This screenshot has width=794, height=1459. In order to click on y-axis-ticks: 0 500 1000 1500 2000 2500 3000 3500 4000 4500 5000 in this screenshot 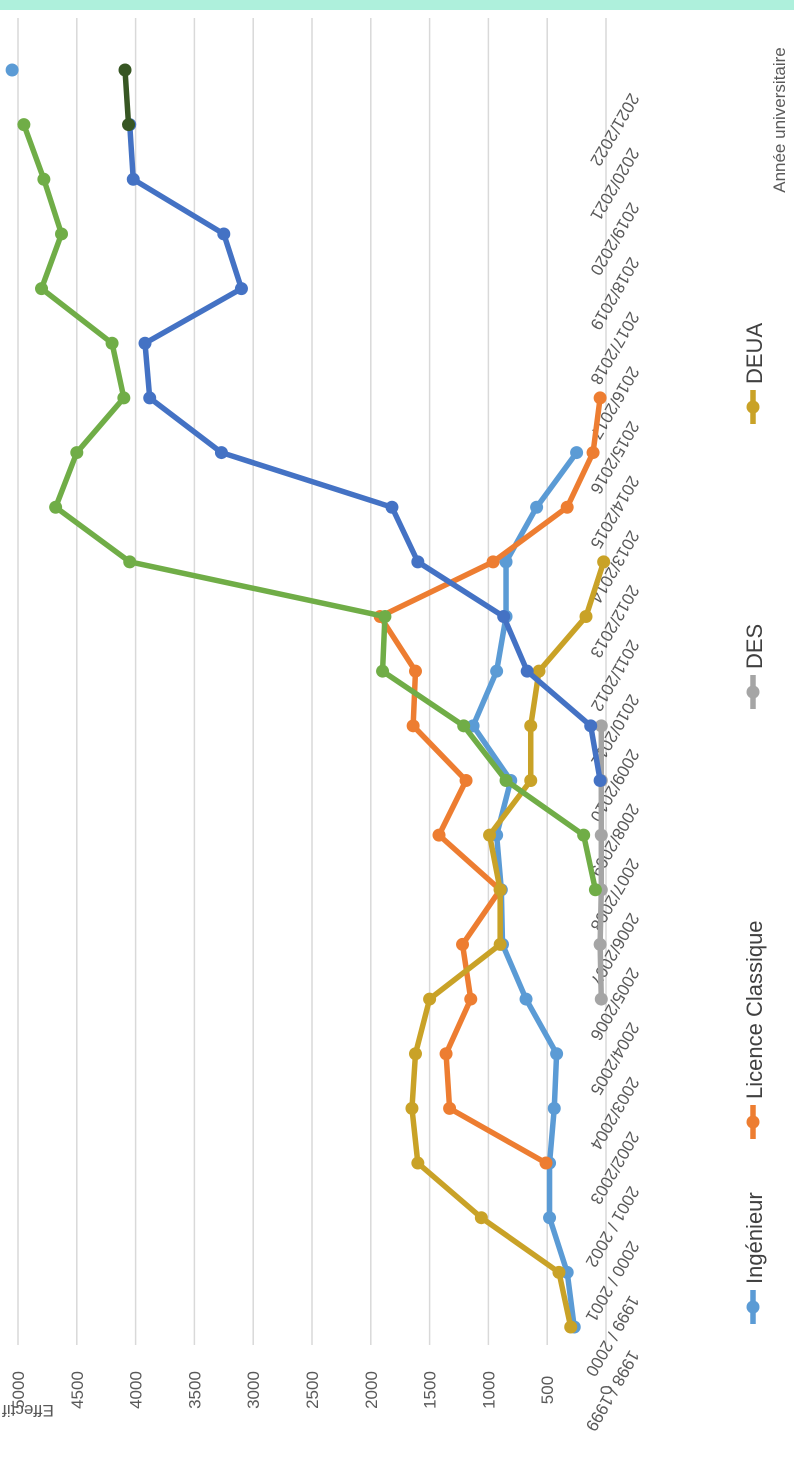, I will do `click(312, 1390)`.